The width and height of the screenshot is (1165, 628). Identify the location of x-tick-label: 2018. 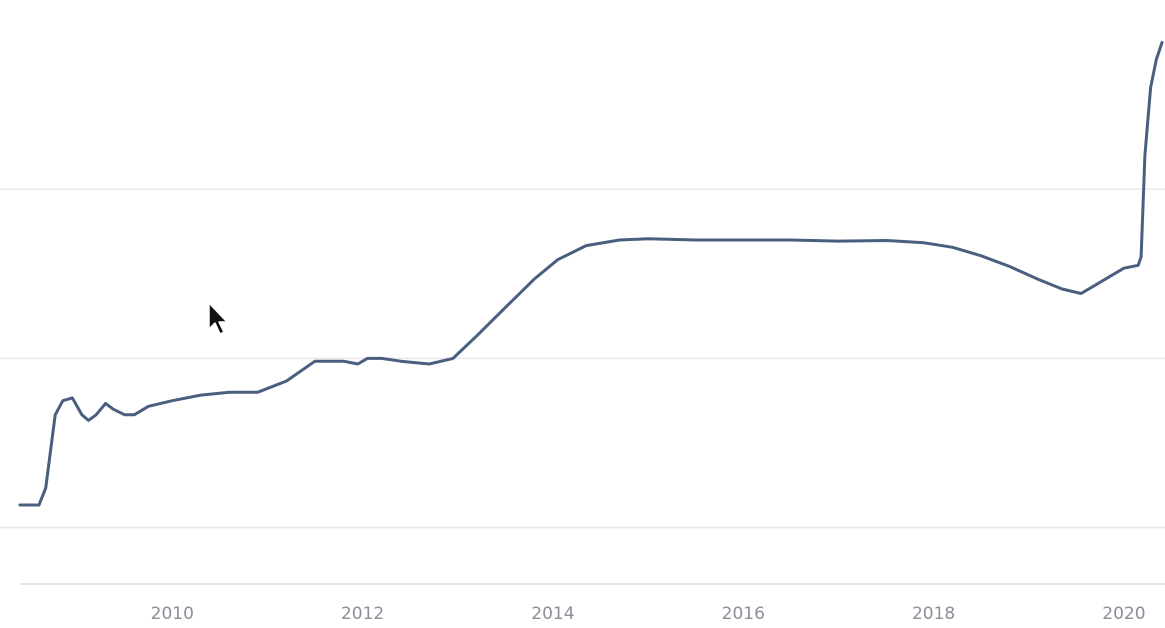
(933, 614).